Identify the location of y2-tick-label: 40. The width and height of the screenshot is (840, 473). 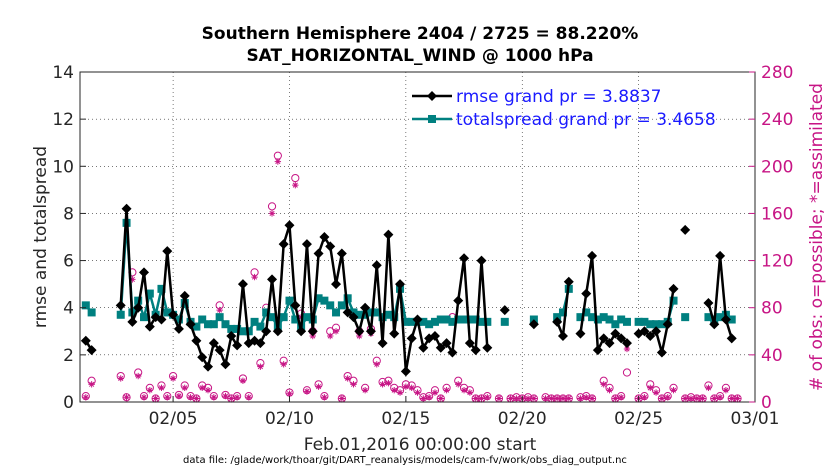
(772, 356).